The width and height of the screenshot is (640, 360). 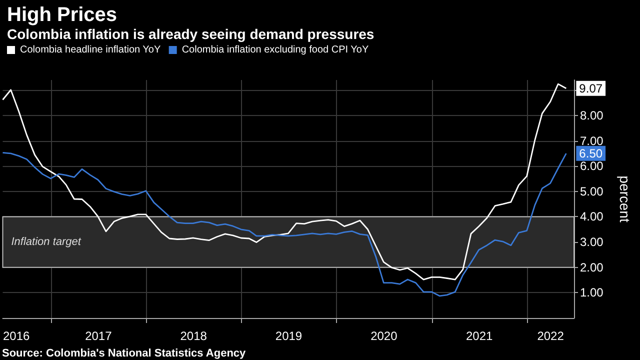 I want to click on x-tick-label: 2019, so click(x=288, y=336).